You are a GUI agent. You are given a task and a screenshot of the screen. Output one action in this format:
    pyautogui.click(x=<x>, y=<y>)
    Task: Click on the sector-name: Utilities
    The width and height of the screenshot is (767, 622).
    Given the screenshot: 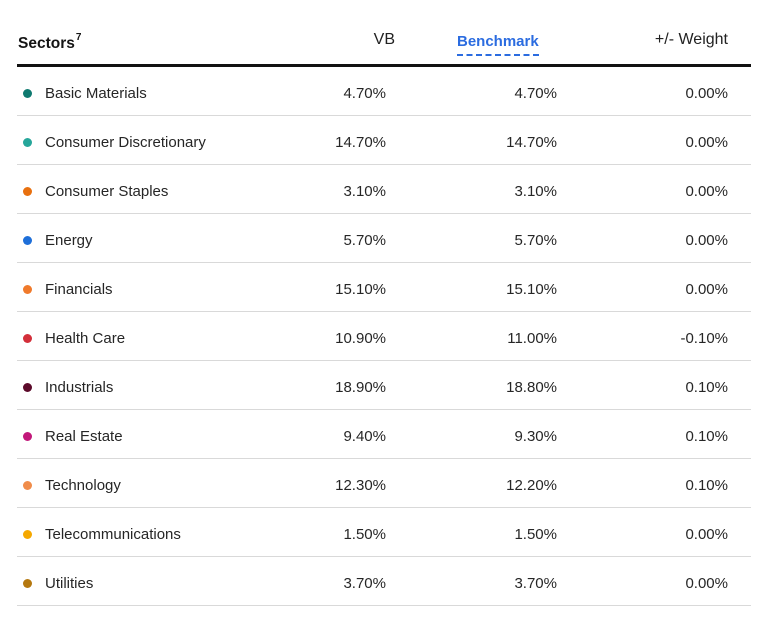 What is the action you would take?
    pyautogui.click(x=69, y=583)
    